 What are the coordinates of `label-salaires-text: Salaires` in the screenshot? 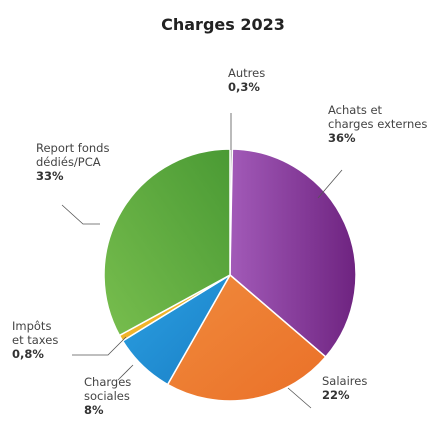 It's located at (344, 381).